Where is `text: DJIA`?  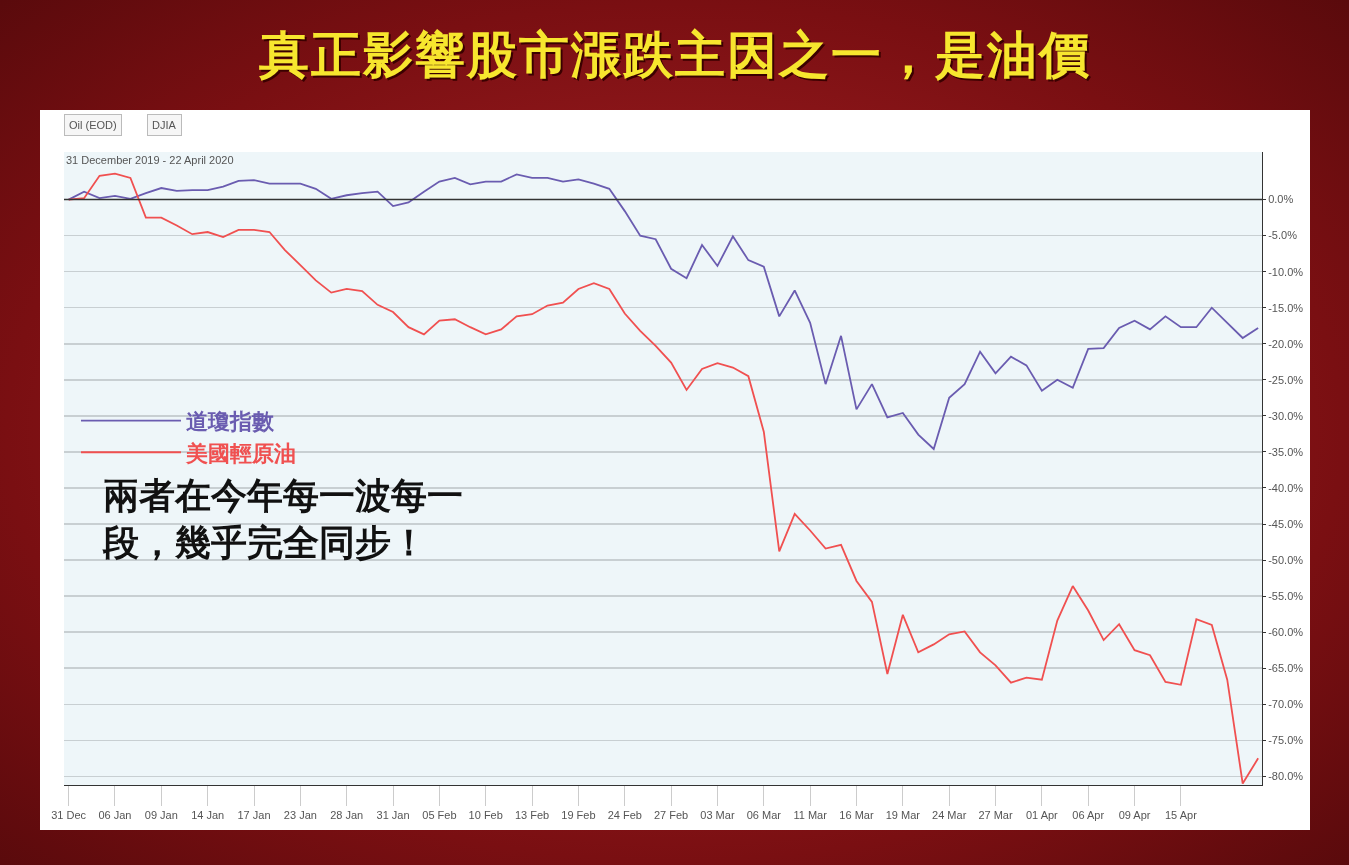 text: DJIA is located at coordinates (164, 125).